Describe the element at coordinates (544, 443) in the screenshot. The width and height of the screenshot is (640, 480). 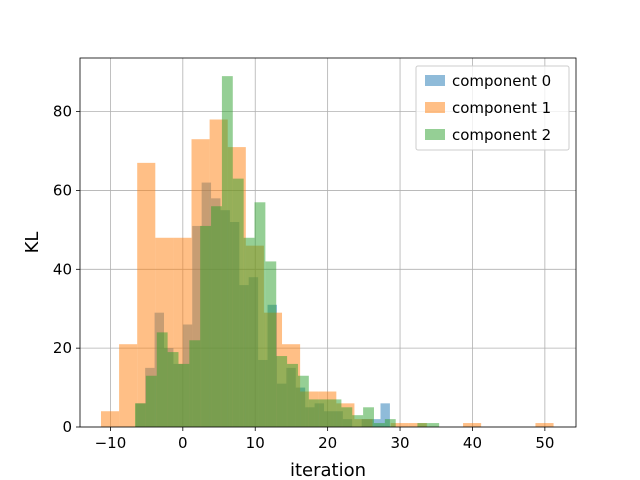
I see `x-tick-label: 50` at that location.